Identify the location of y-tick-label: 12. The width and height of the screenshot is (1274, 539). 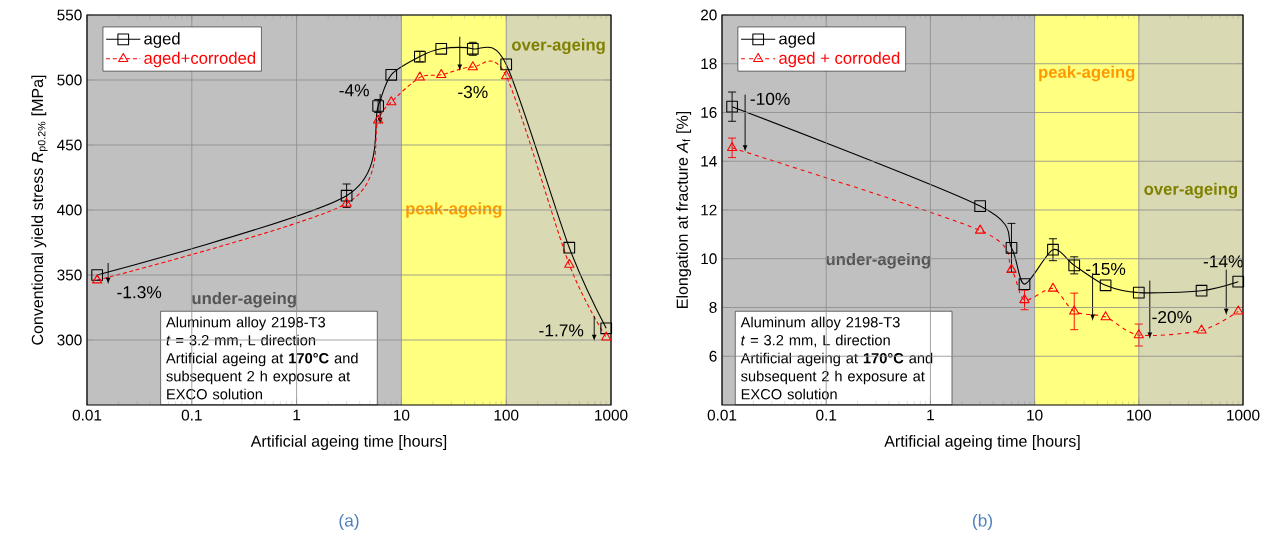
(709, 210).